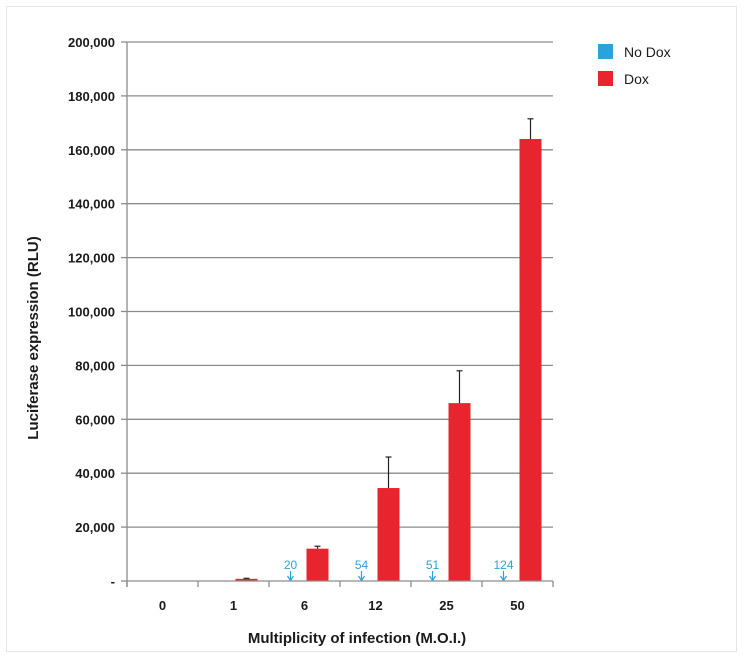 This screenshot has height=658, width=743. What do you see at coordinates (357, 638) in the screenshot?
I see `x-axis-title: Multiplicity of infection (M.O.I.)` at bounding box center [357, 638].